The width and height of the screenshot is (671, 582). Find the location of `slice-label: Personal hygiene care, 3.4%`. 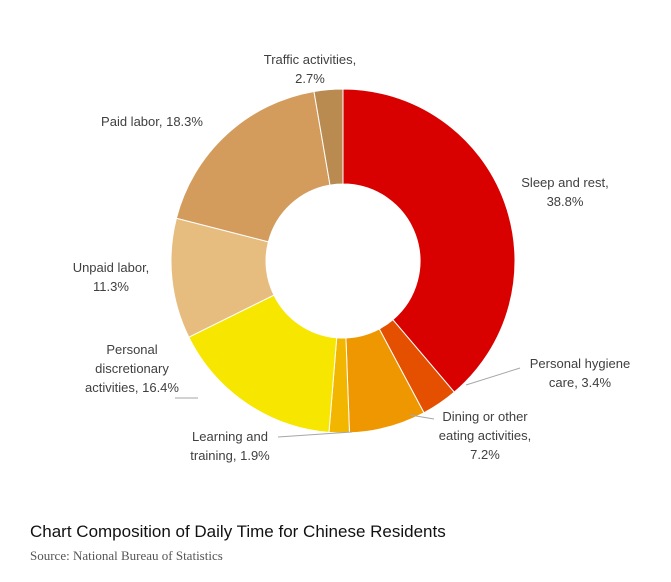

slice-label: Personal hygiene care, 3.4% is located at coordinates (580, 373).